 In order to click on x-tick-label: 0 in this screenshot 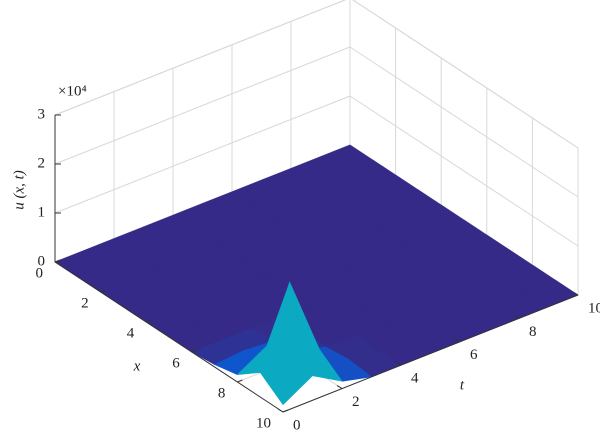, I will do `click(40, 273)`.